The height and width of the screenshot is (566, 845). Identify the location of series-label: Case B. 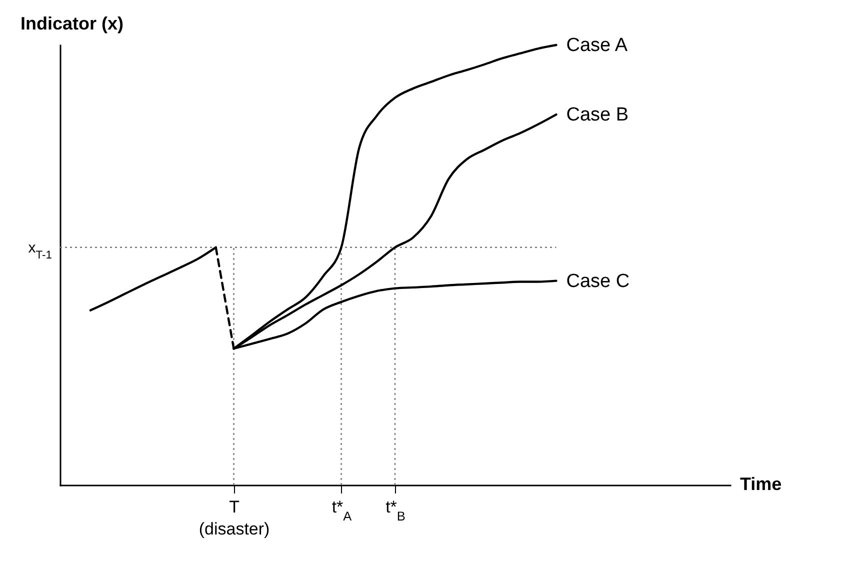
(597, 115).